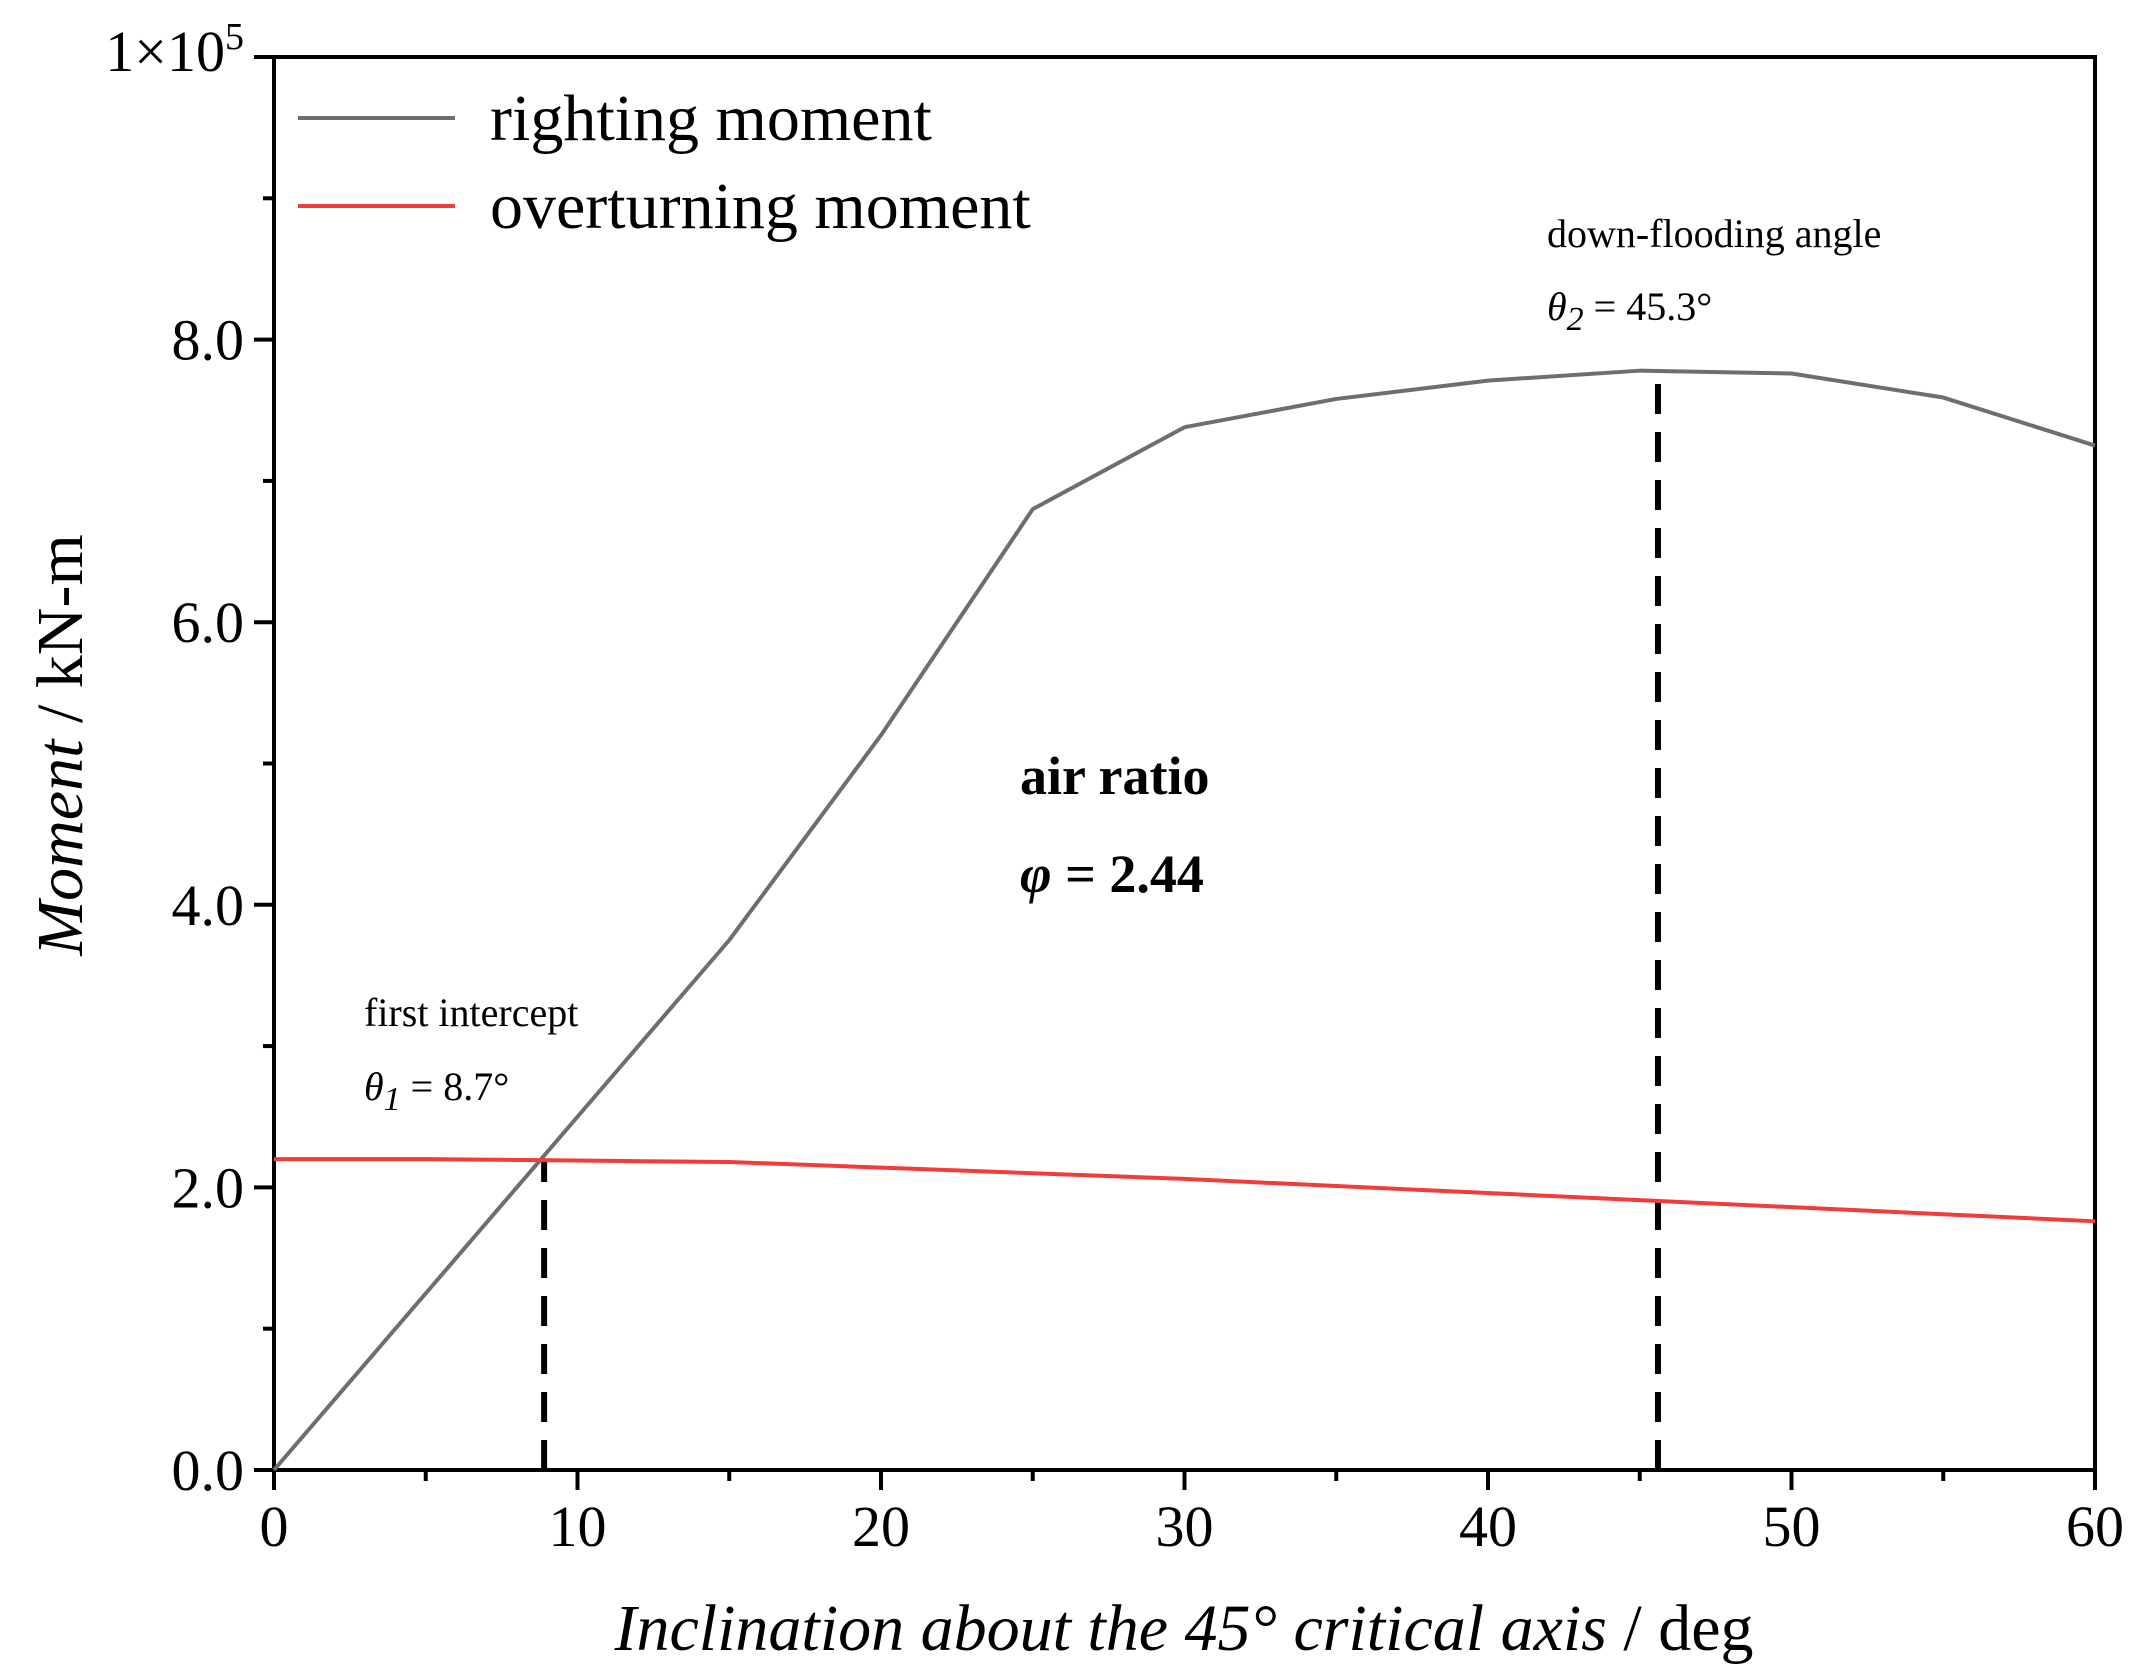 The height and width of the screenshot is (1680, 2145). Describe the element at coordinates (1114, 825) in the screenshot. I see `annotation-air-ratio: air ratio φ = 2.44` at that location.